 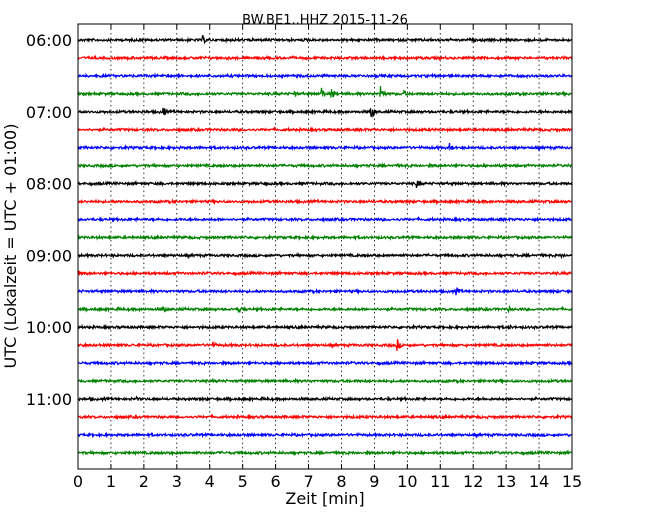 What do you see at coordinates (144, 481) in the screenshot?
I see `x-tick-label: 2` at bounding box center [144, 481].